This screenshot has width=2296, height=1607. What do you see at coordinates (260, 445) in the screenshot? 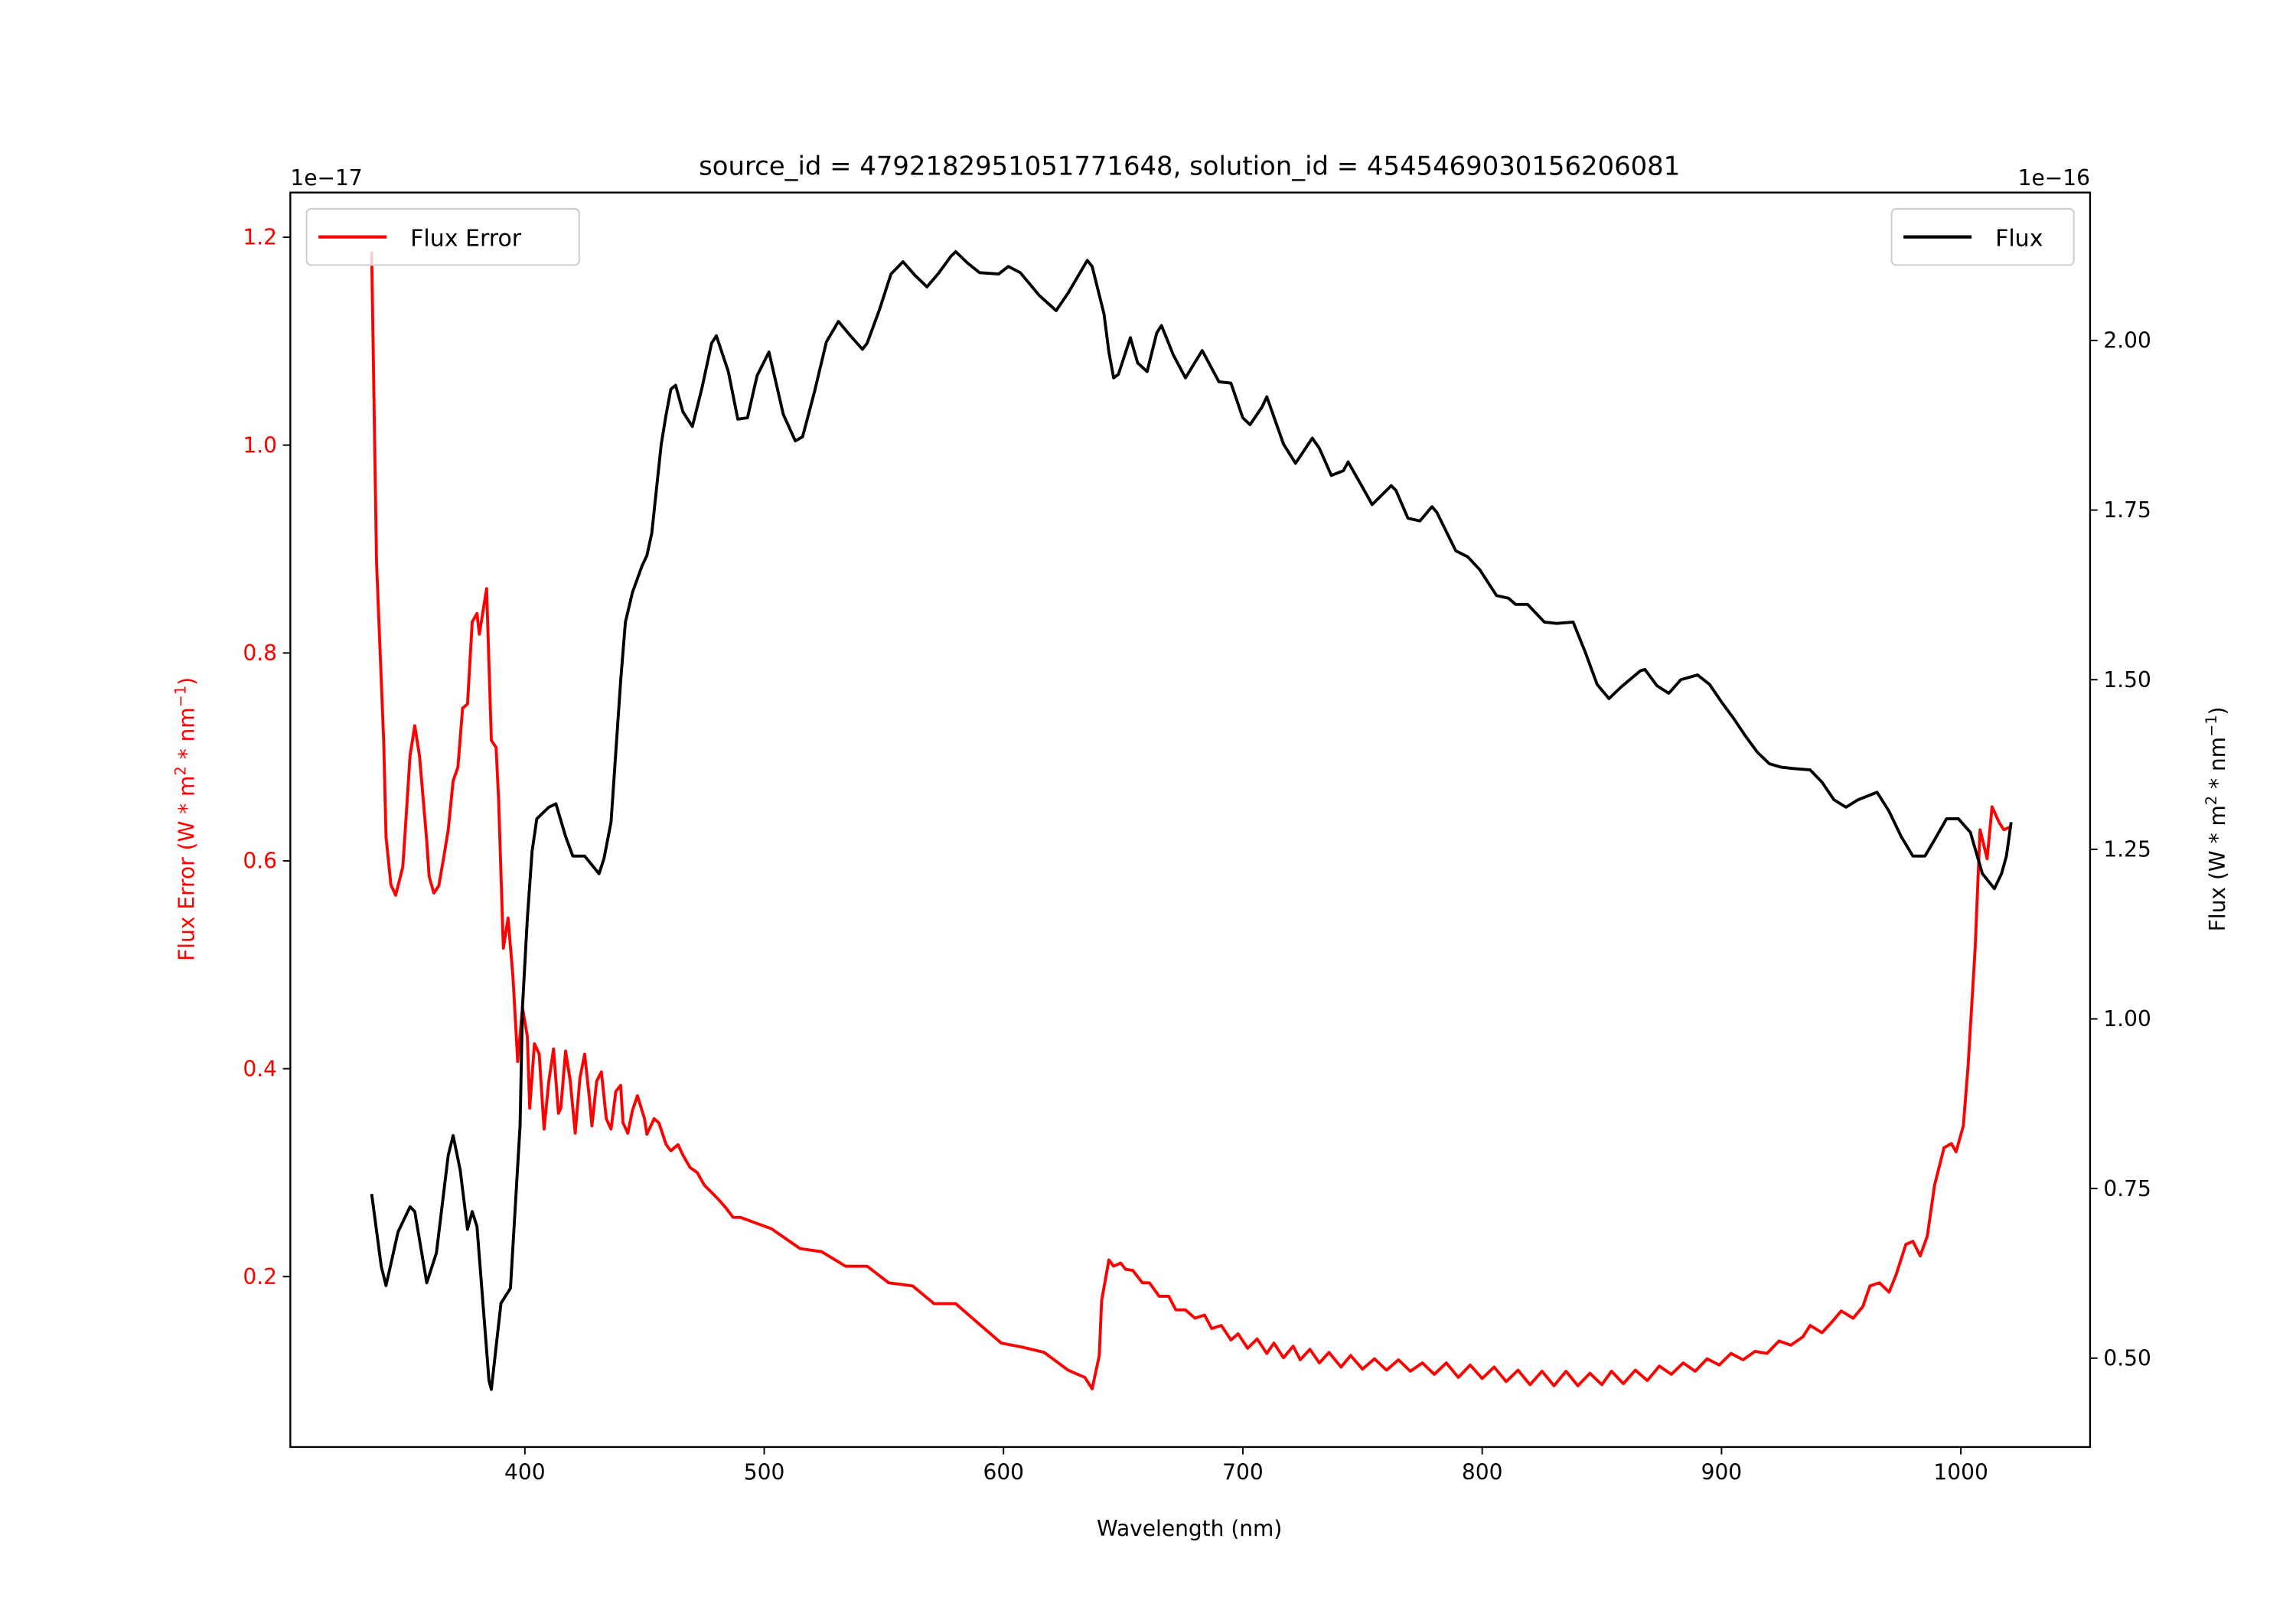
I see `left-y-tick-label: 1.0` at bounding box center [260, 445].